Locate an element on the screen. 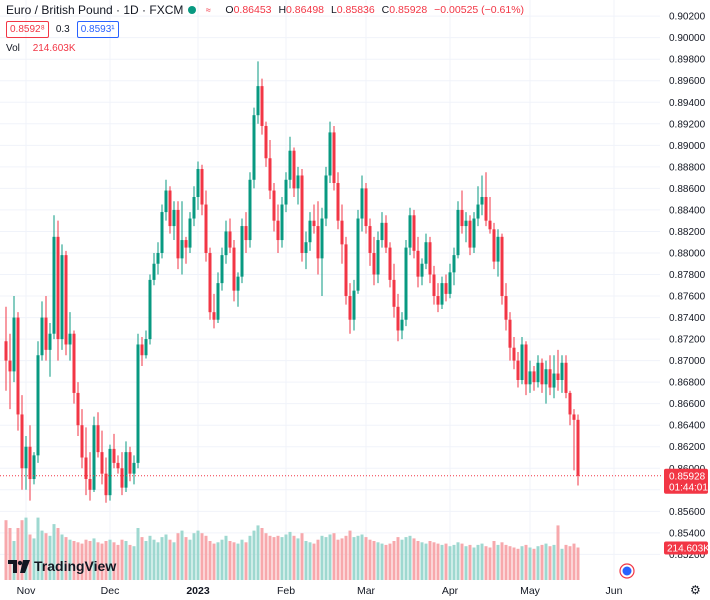 The height and width of the screenshot is (600, 710). x-tick-label: Apr is located at coordinates (450, 591).